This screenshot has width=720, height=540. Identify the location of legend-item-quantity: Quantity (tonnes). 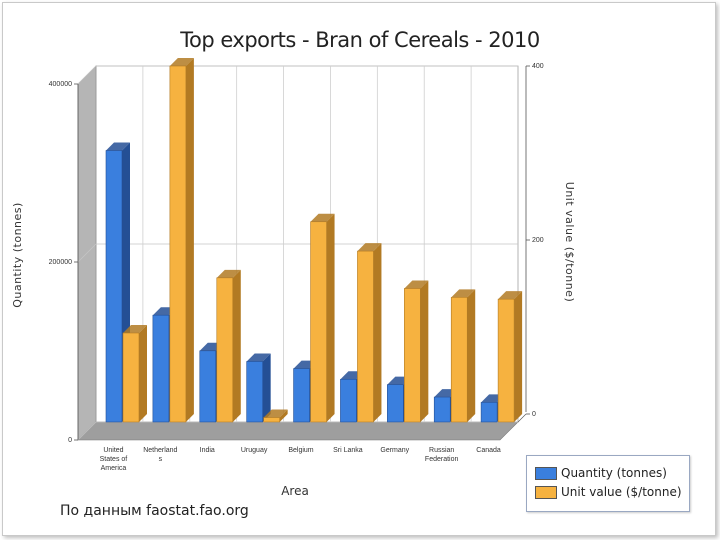
(601, 473).